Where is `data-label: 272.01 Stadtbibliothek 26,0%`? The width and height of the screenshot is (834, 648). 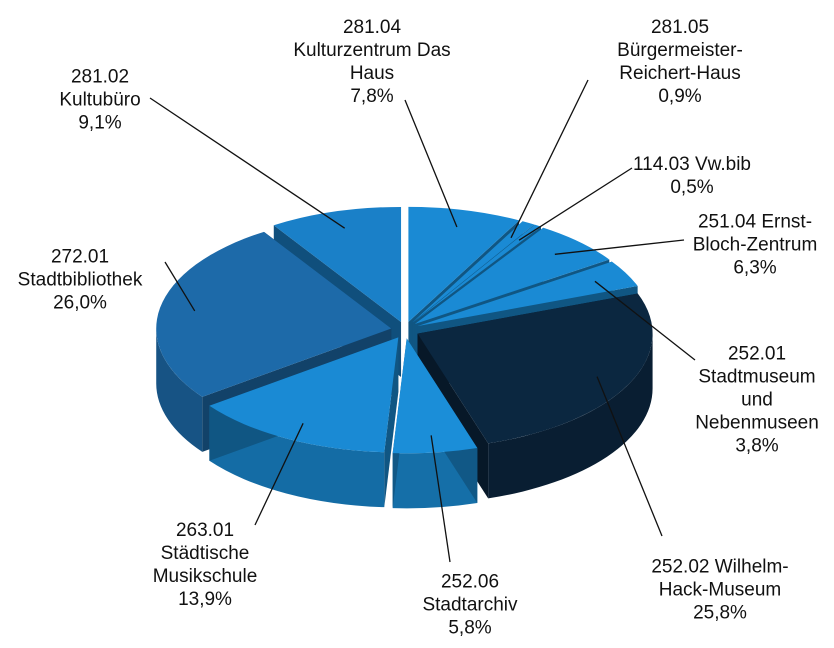 data-label: 272.01 Stadtbibliothek 26,0% is located at coordinates (80, 280).